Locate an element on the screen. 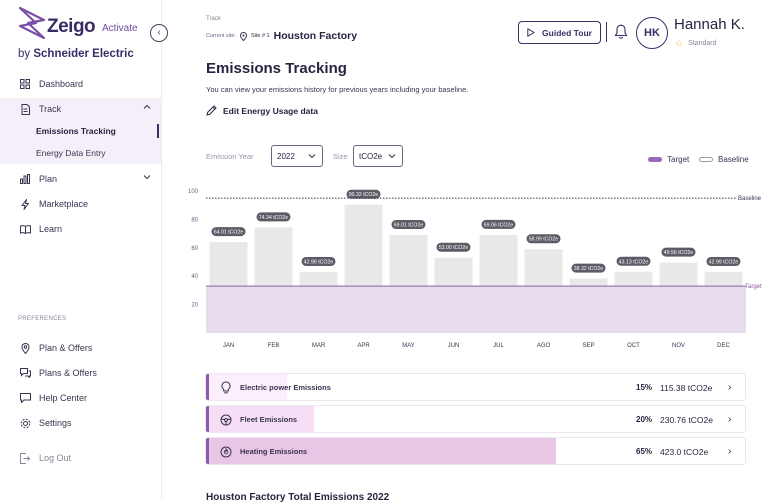 Image resolution: width=768 pixels, height=503 pixels. y-tick-label: 100 is located at coordinates (193, 192).